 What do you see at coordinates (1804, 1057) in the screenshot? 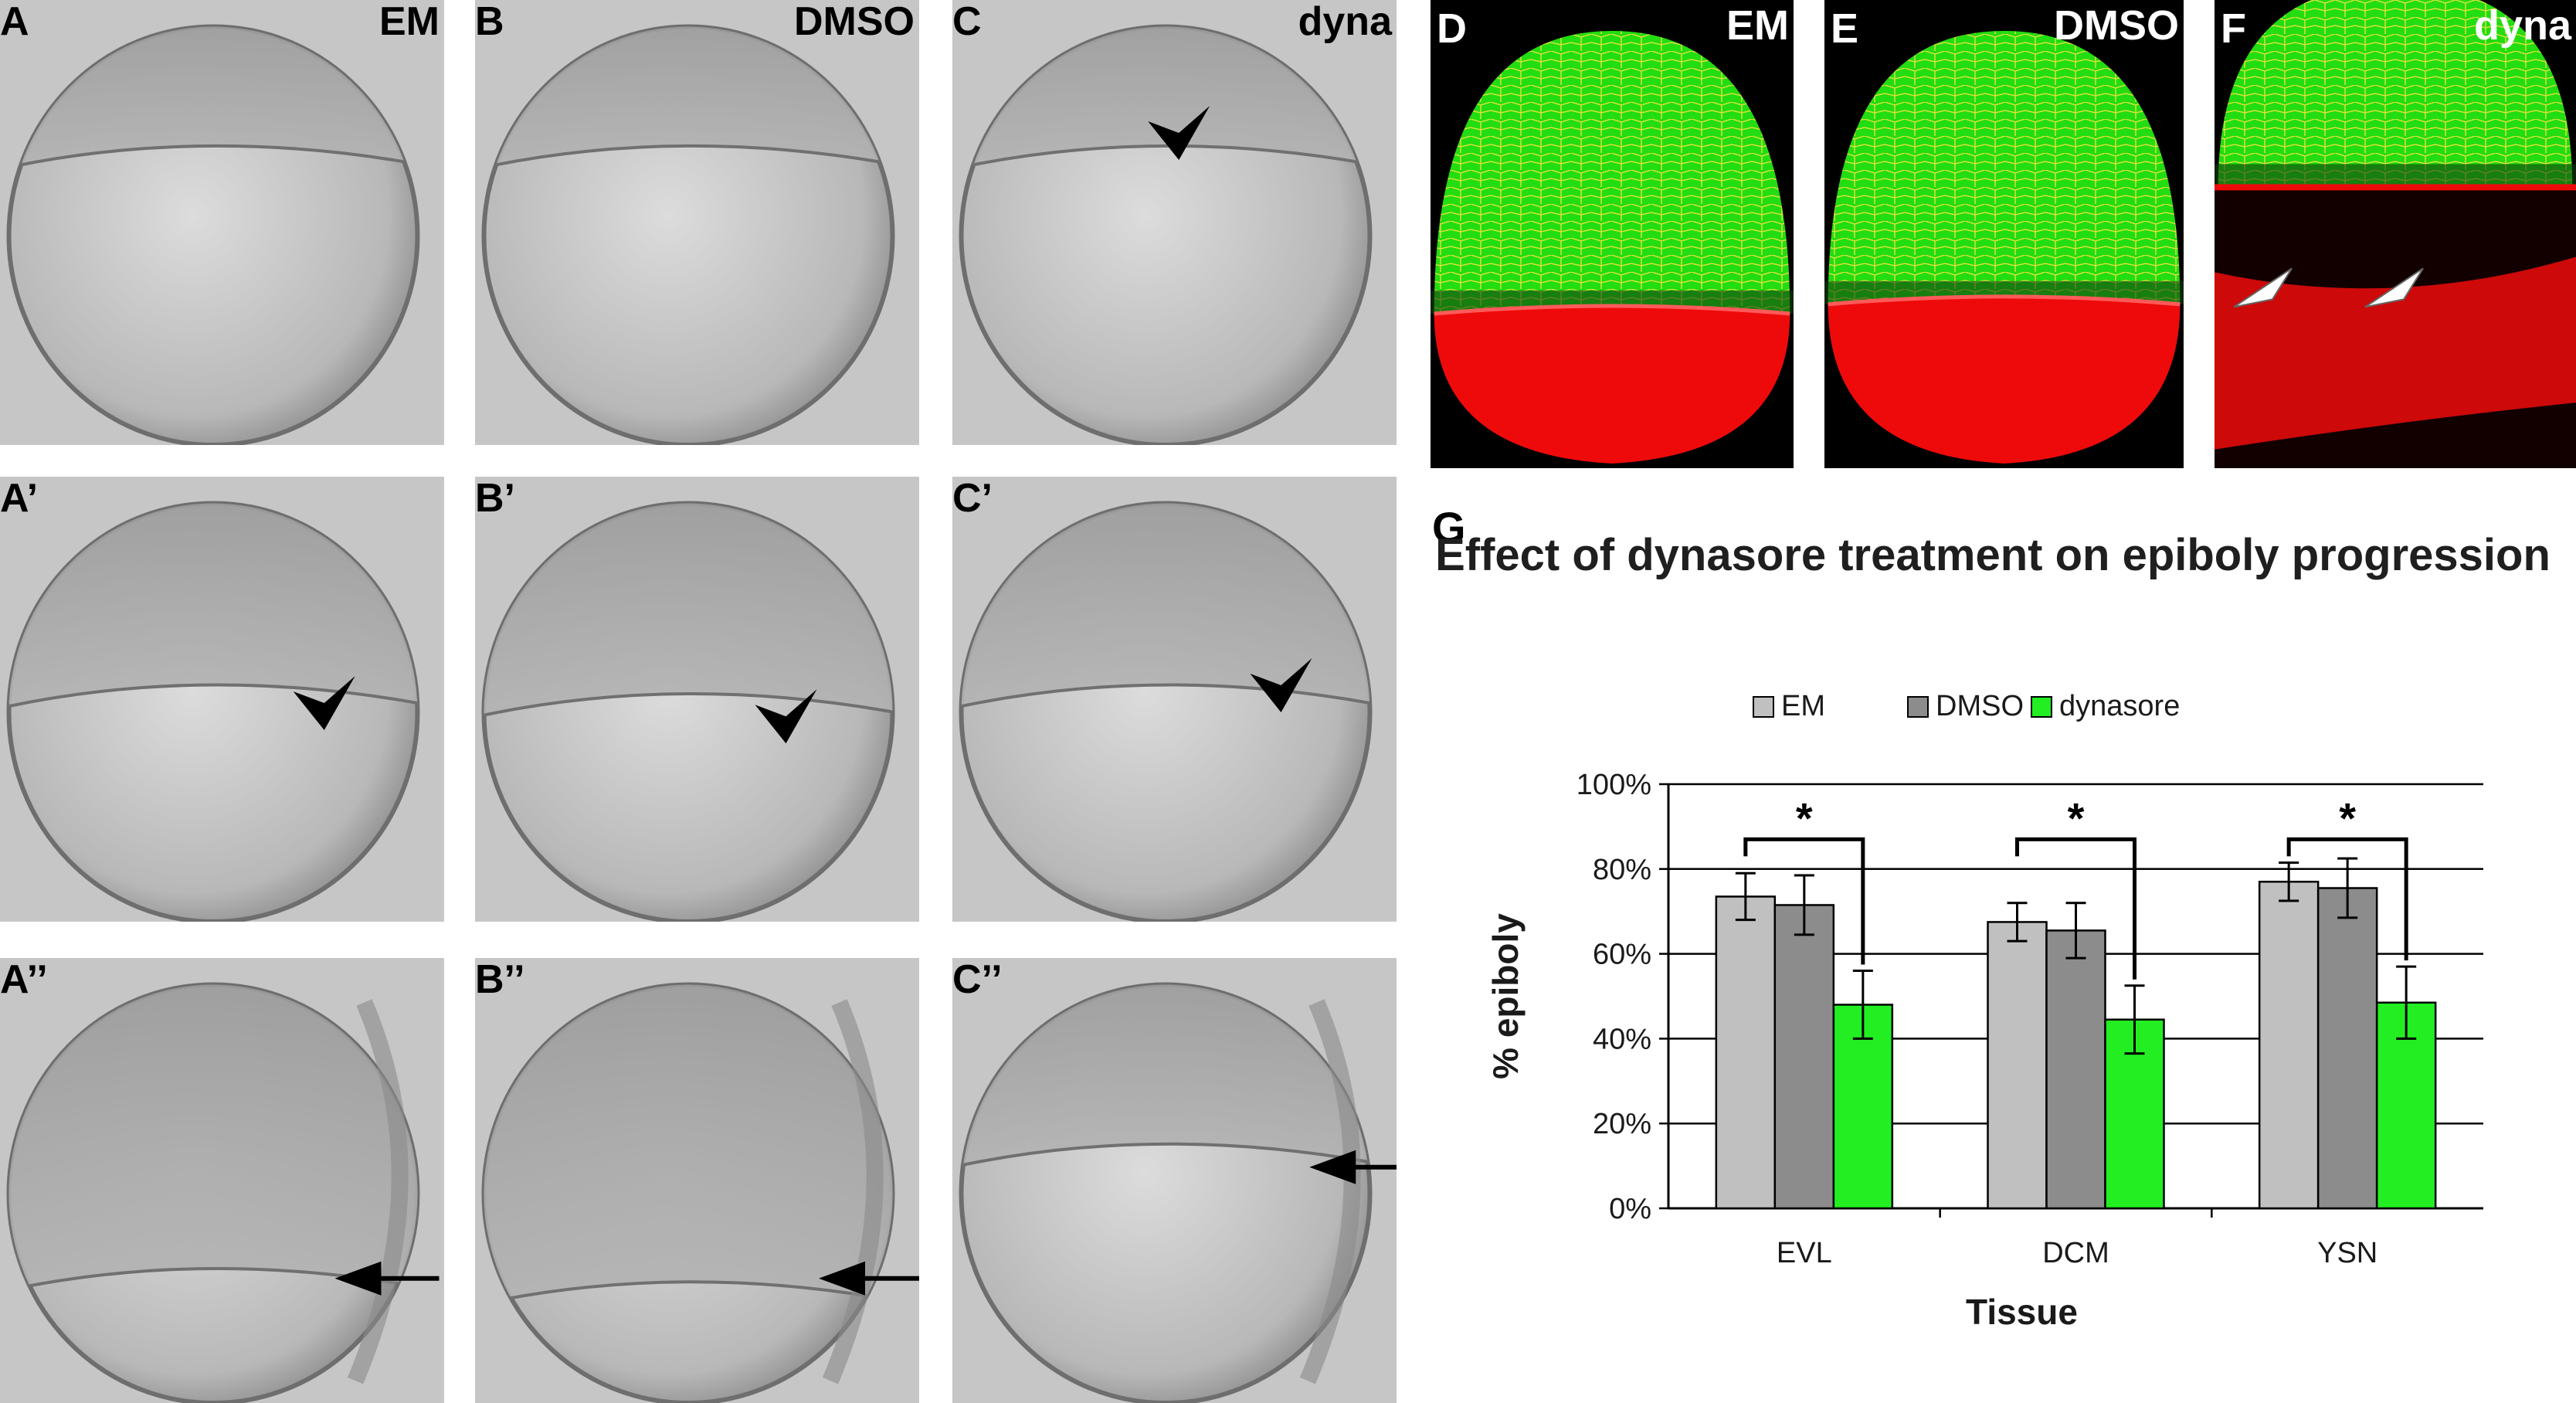
I see `bar-dmso-evl` at bounding box center [1804, 1057].